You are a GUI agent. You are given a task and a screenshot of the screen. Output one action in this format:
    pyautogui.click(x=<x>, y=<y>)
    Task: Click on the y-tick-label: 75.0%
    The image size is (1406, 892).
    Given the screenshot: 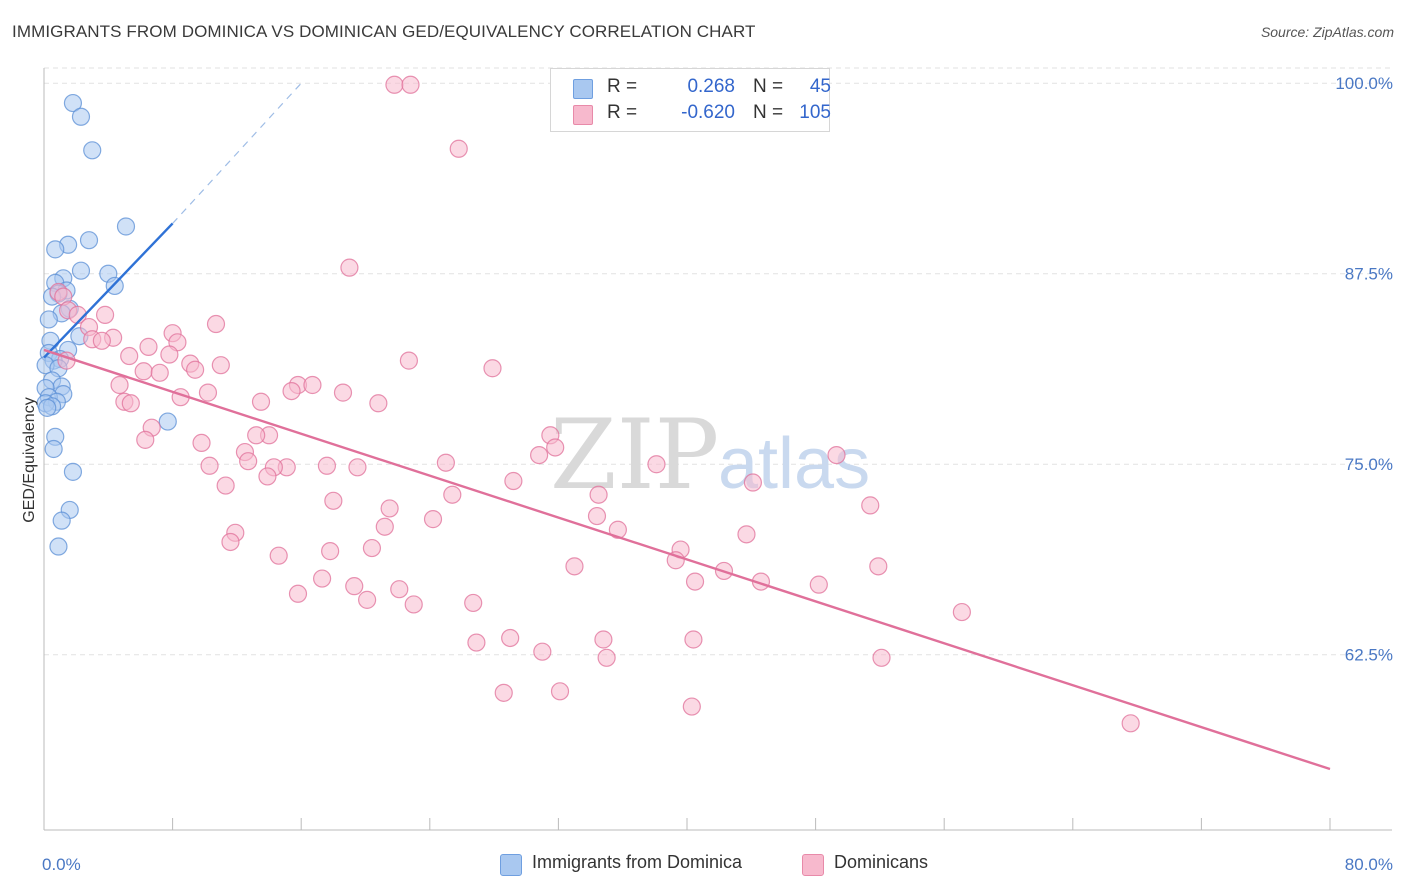 What is the action you would take?
    pyautogui.click(x=1369, y=464)
    